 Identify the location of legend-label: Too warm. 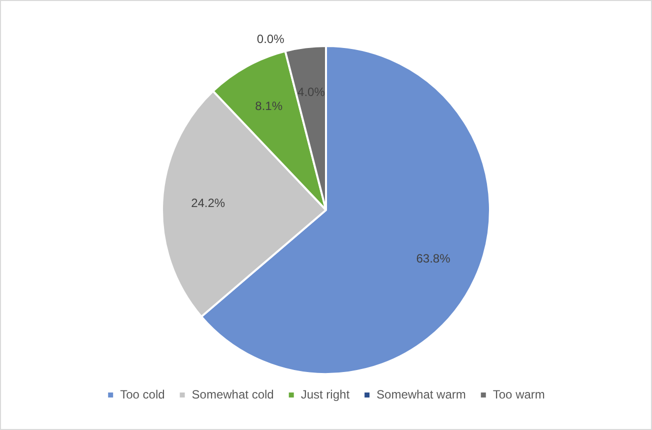
(518, 394).